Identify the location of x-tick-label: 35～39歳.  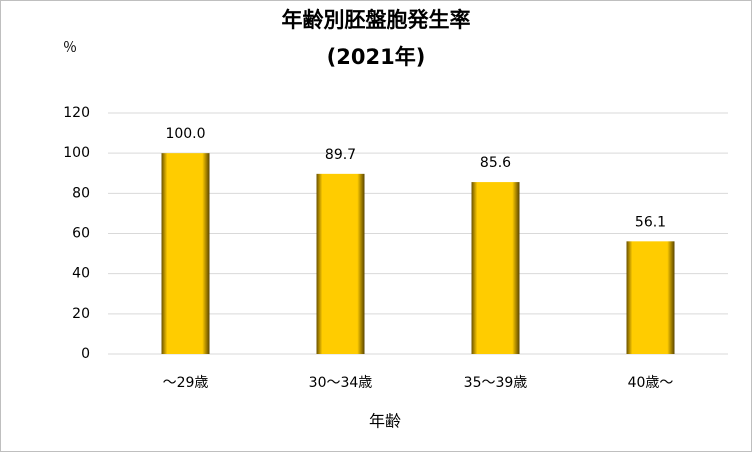
(496, 383).